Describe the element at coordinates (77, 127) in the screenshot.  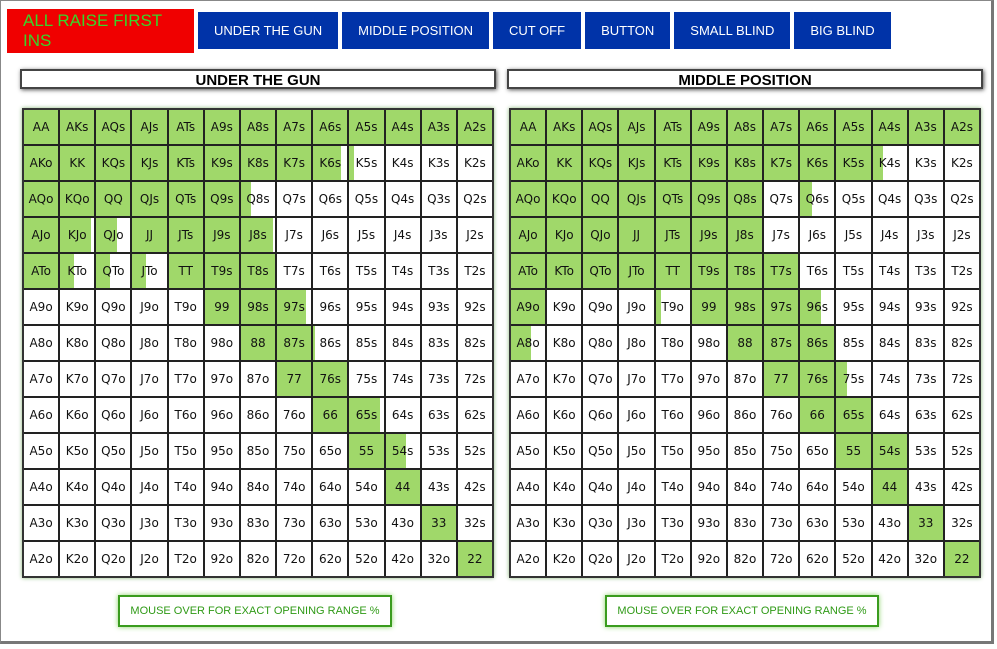
I see `hand-cell: AKs` at that location.